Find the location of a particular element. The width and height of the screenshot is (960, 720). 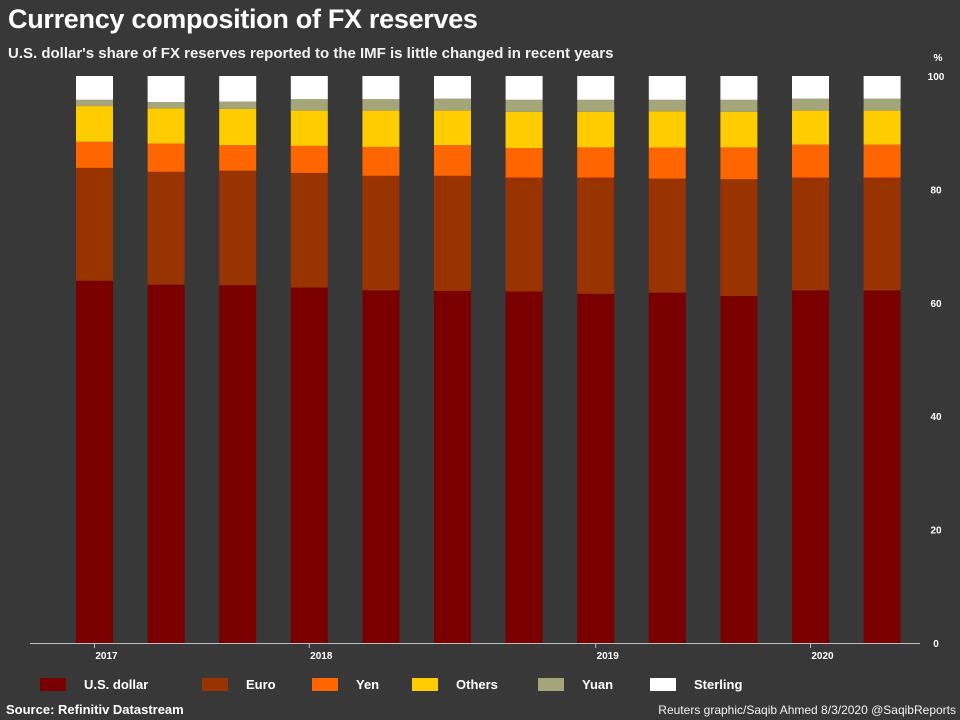

x-tick-label-2019: 2019 is located at coordinates (608, 656).